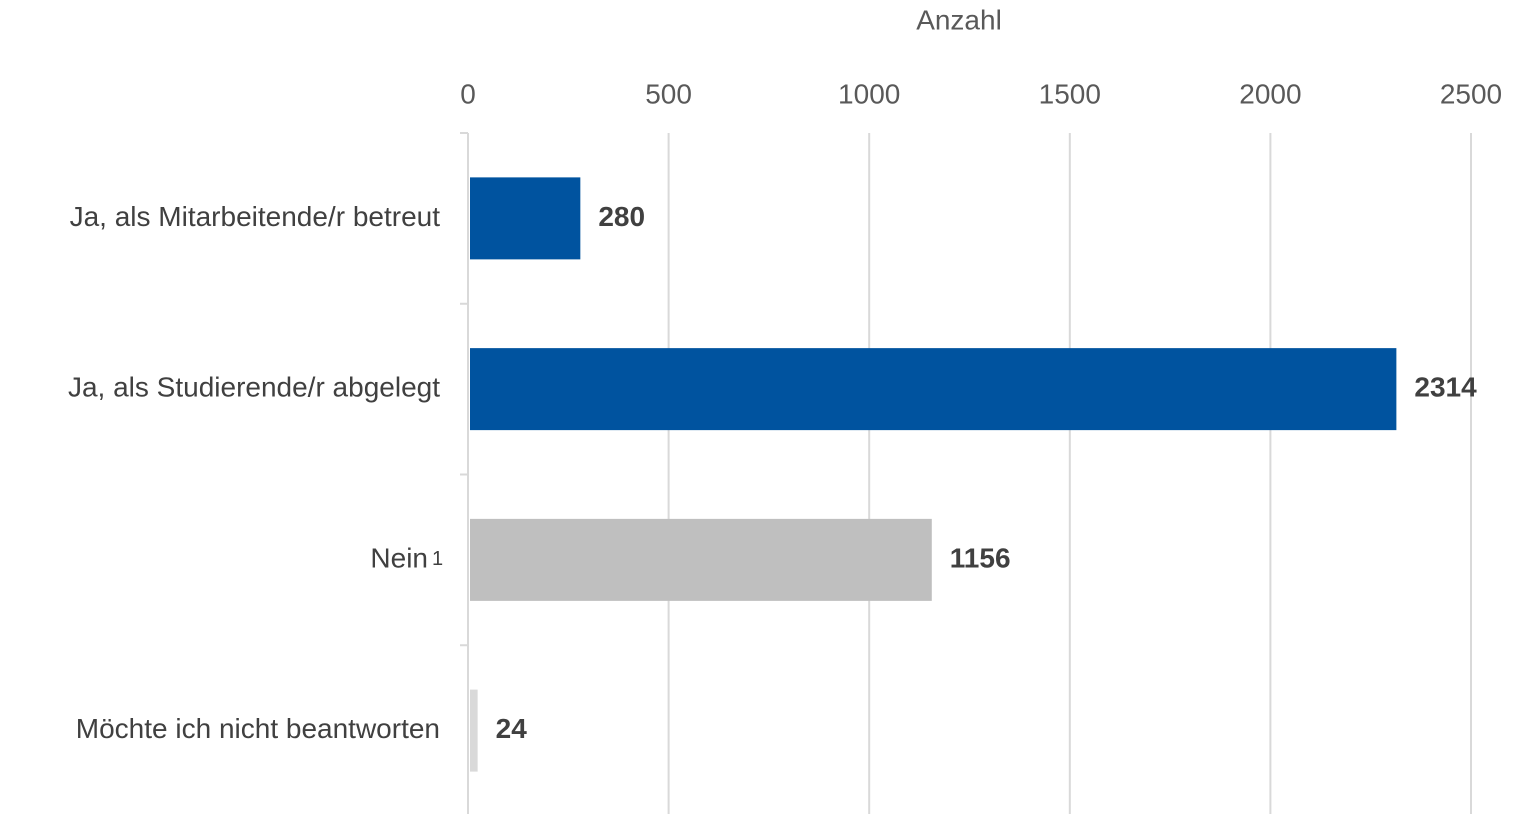 The width and height of the screenshot is (1514, 814). I want to click on category-label: Nein, so click(399, 557).